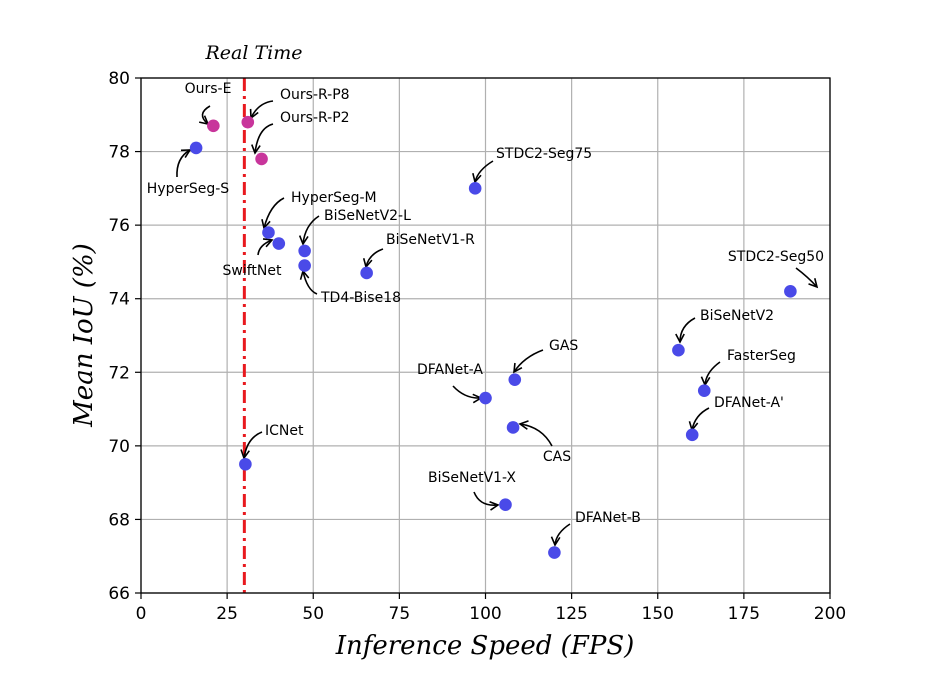  I want to click on real-time-label: Real Time, so click(253, 53).